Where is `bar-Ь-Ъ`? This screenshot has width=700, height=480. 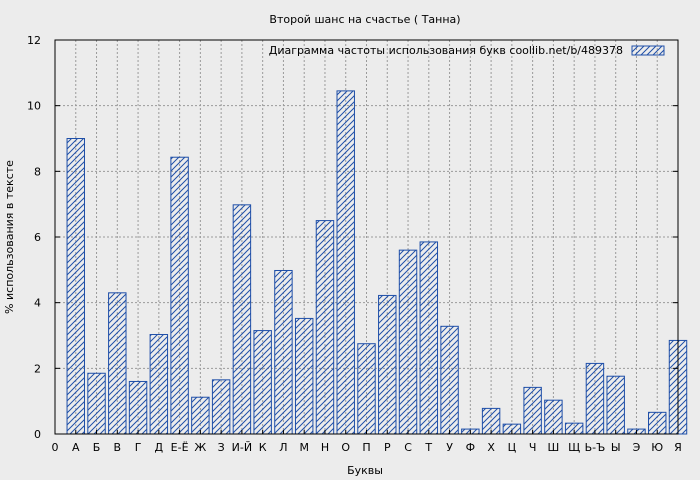
bar-Ь-Ъ is located at coordinates (595, 398).